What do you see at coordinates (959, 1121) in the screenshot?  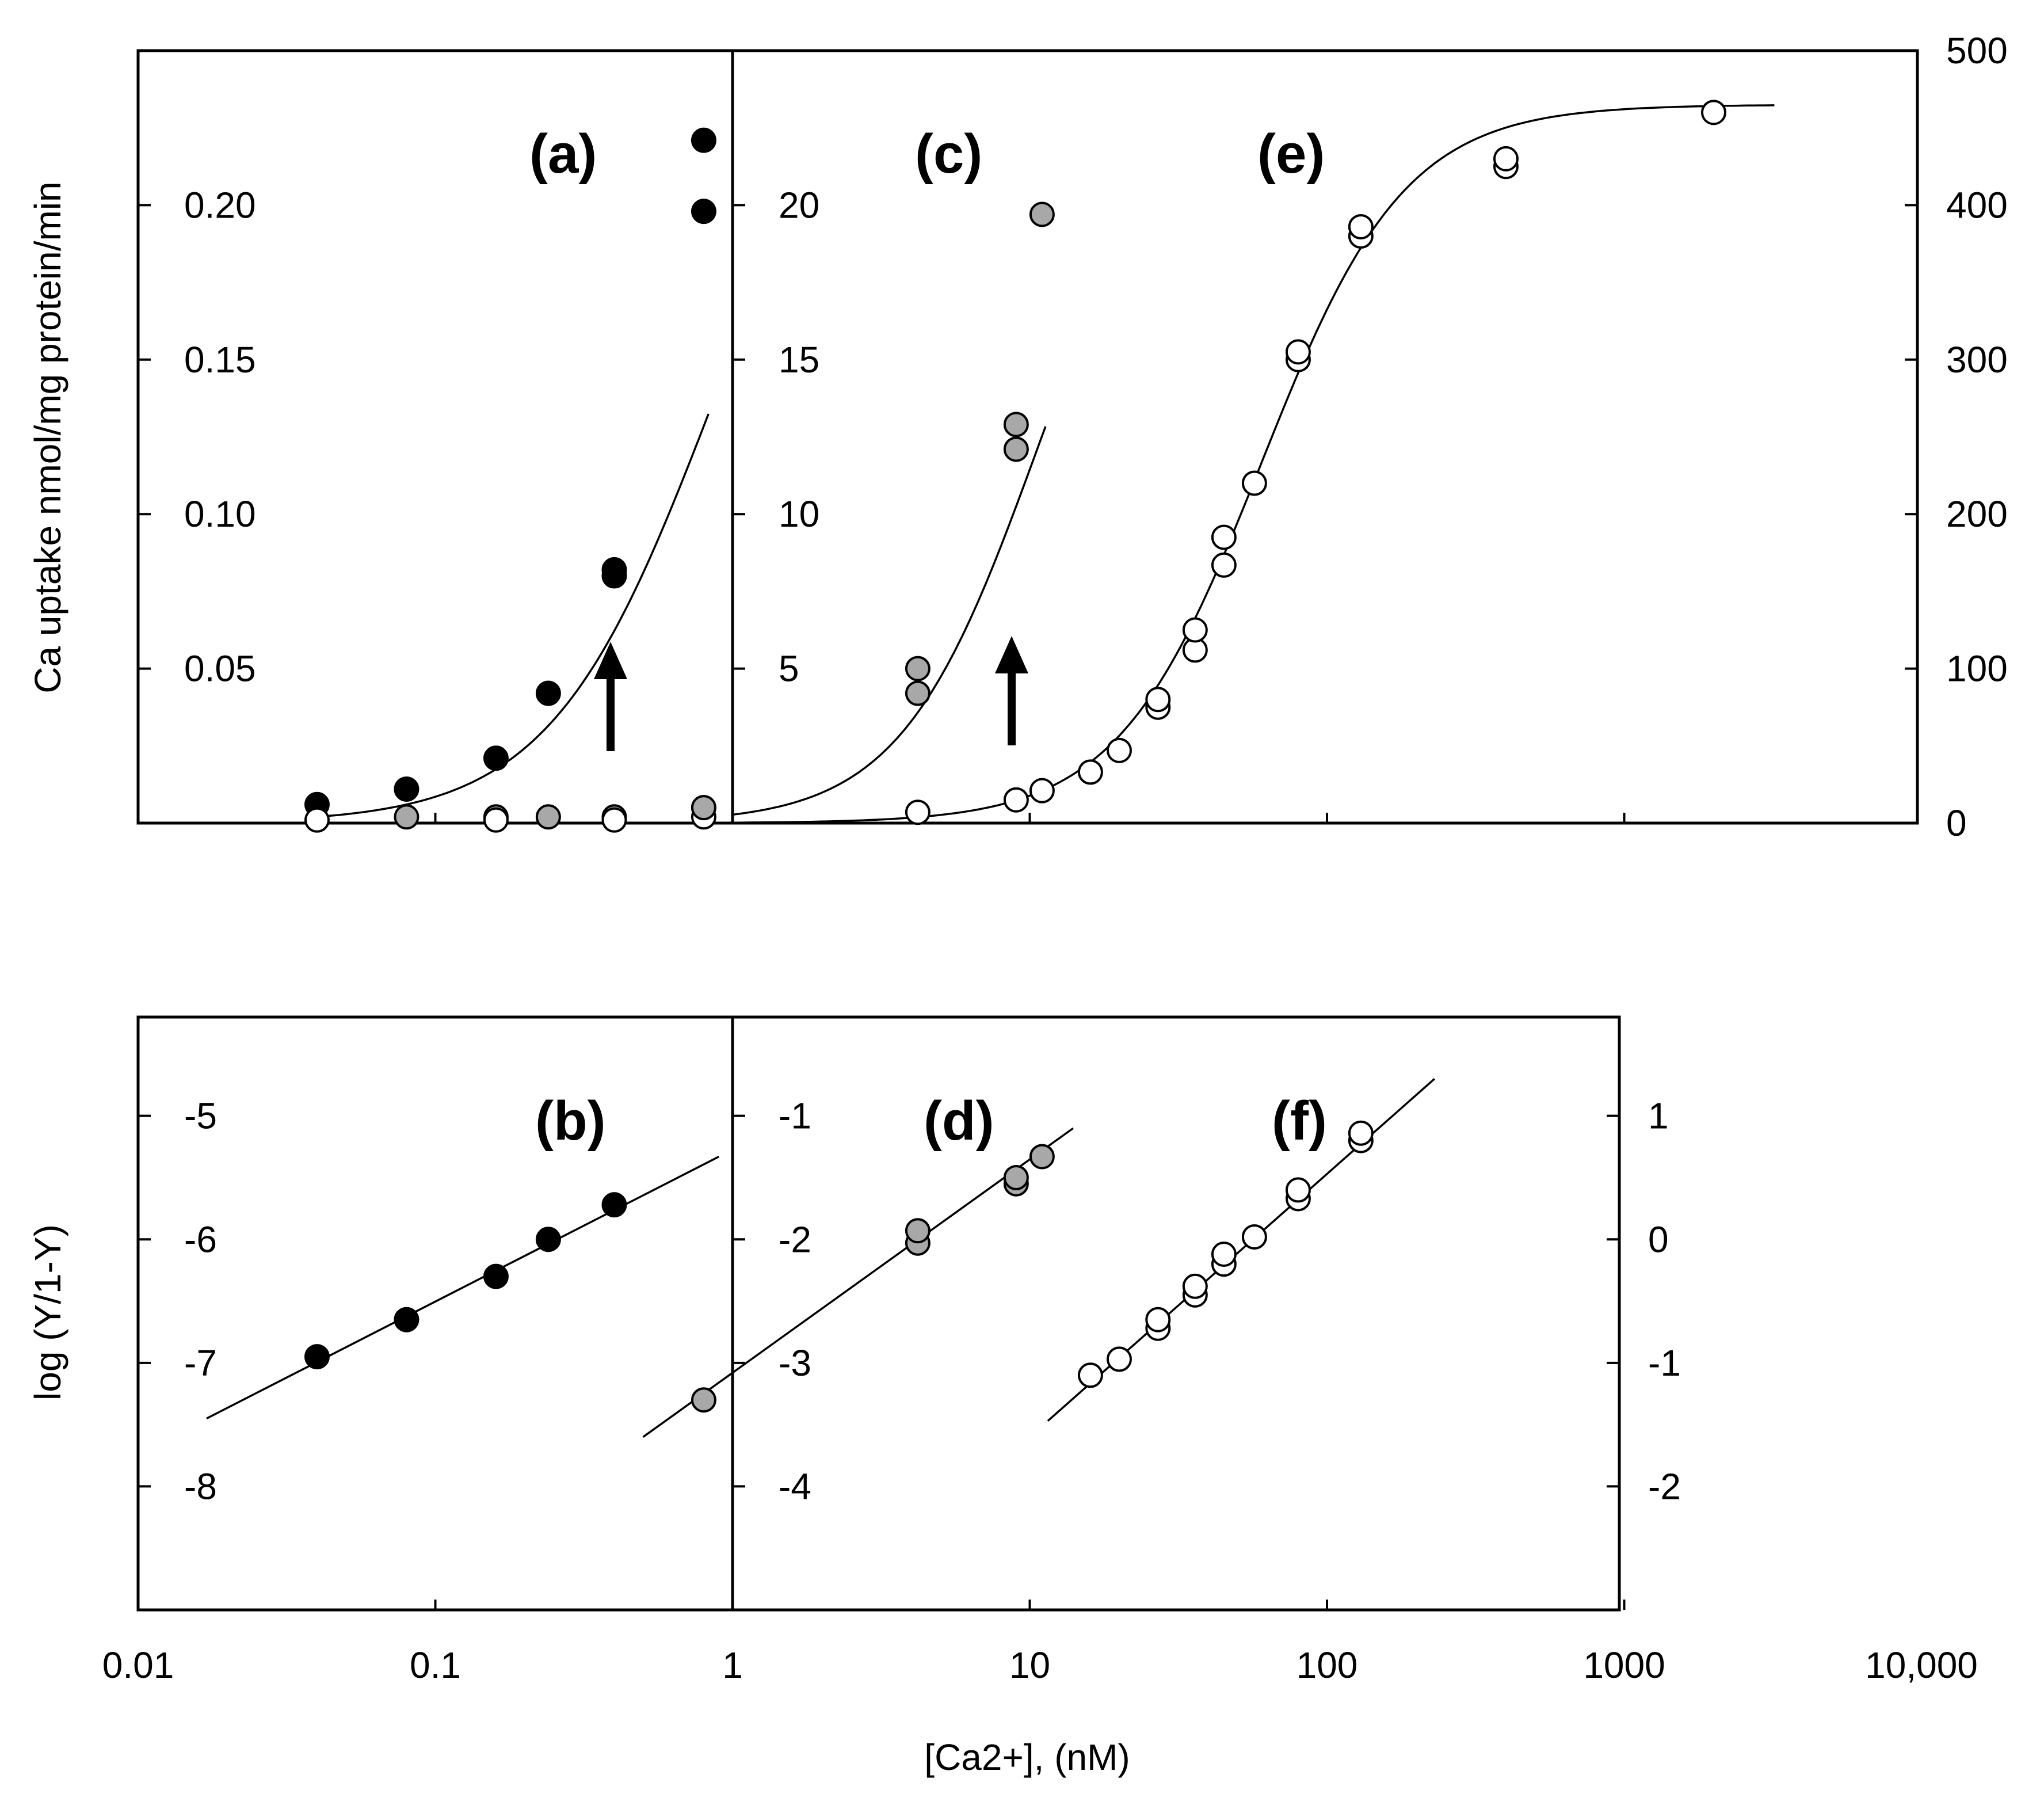 I see `panel-label-d: (d)` at bounding box center [959, 1121].